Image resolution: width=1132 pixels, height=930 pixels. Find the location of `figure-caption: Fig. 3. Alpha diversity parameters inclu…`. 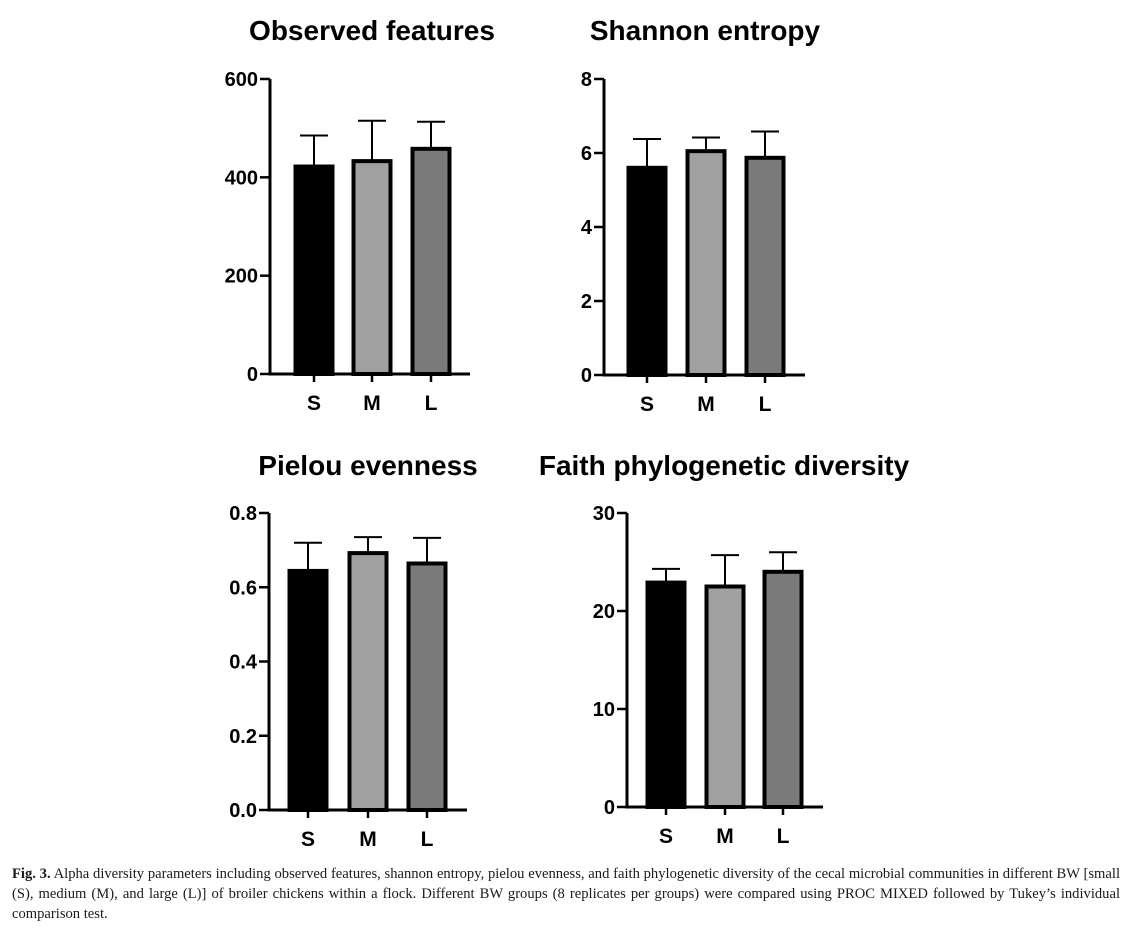

figure-caption: Fig. 3. Alpha diversity parameters inclu… is located at coordinates (566, 894).